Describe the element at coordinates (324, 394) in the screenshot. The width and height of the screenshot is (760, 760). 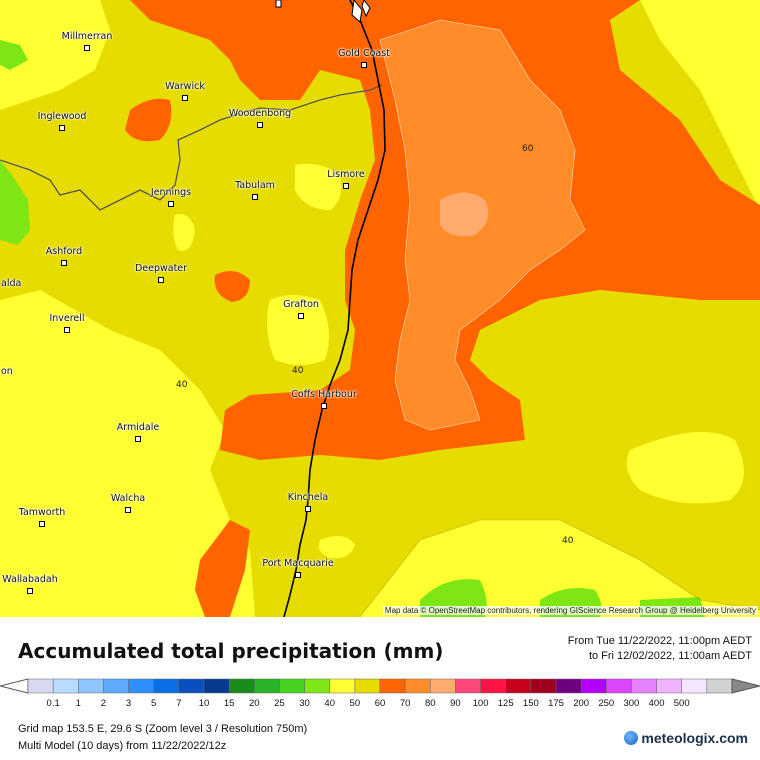
I see `town-label: Coffs Harbour` at that location.